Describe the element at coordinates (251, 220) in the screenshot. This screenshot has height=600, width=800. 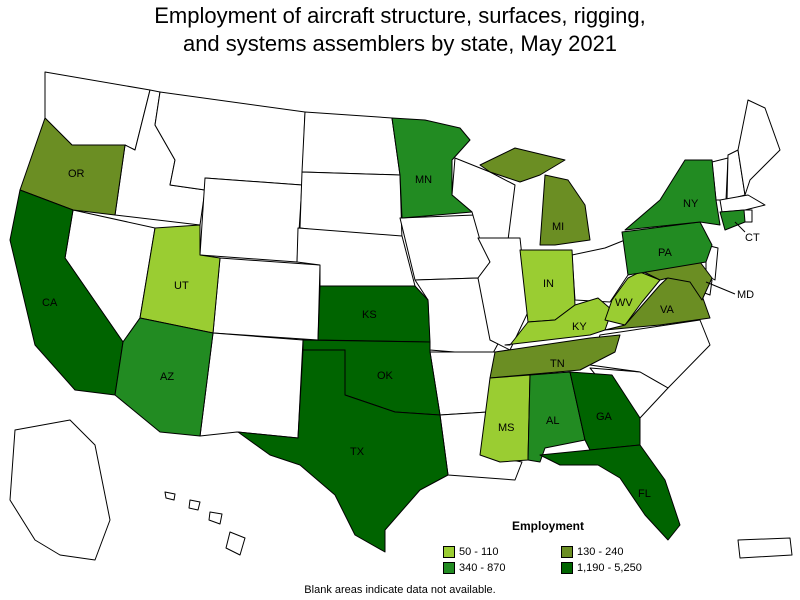
I see `state-wy` at that location.